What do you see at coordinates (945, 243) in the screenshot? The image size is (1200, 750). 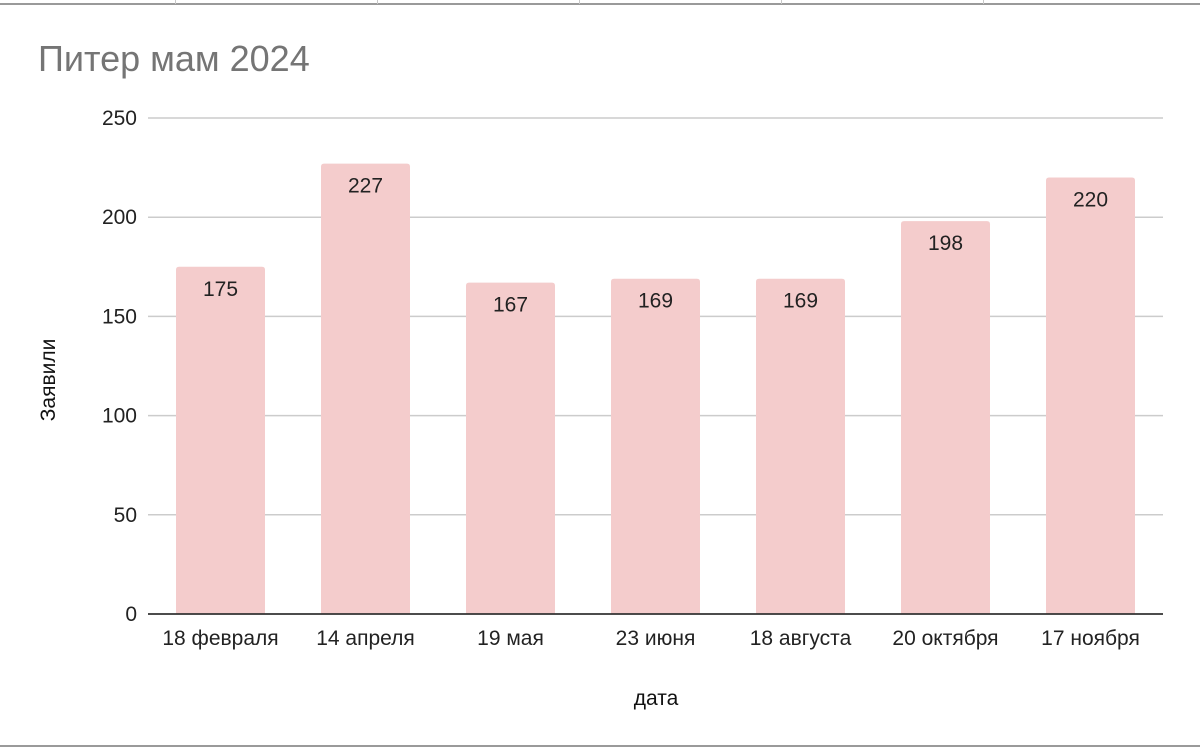 I see `data-label: 198` at bounding box center [945, 243].